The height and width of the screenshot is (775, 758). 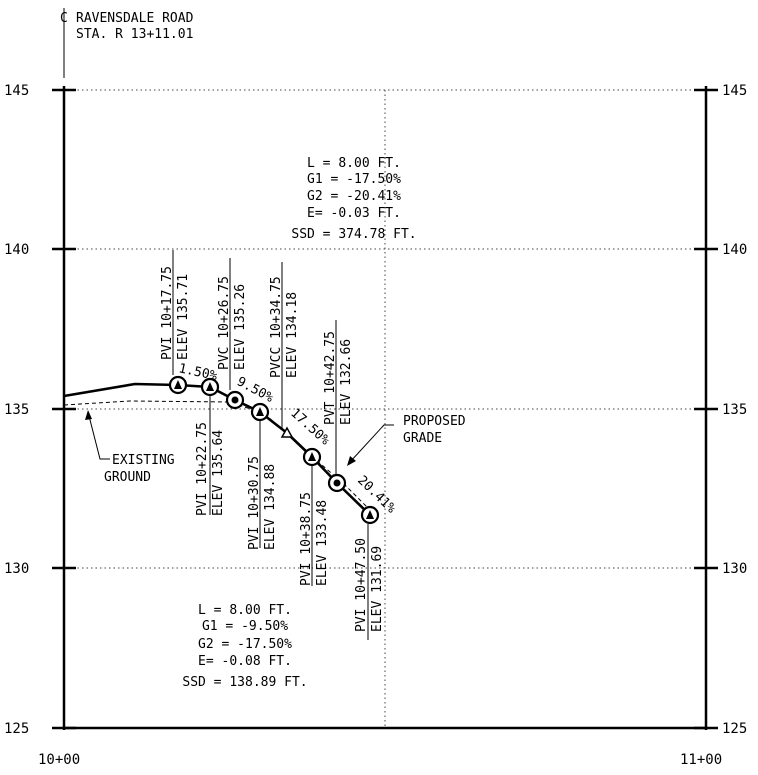 I want to click on y-tick-125: 125, so click(x=16, y=729).